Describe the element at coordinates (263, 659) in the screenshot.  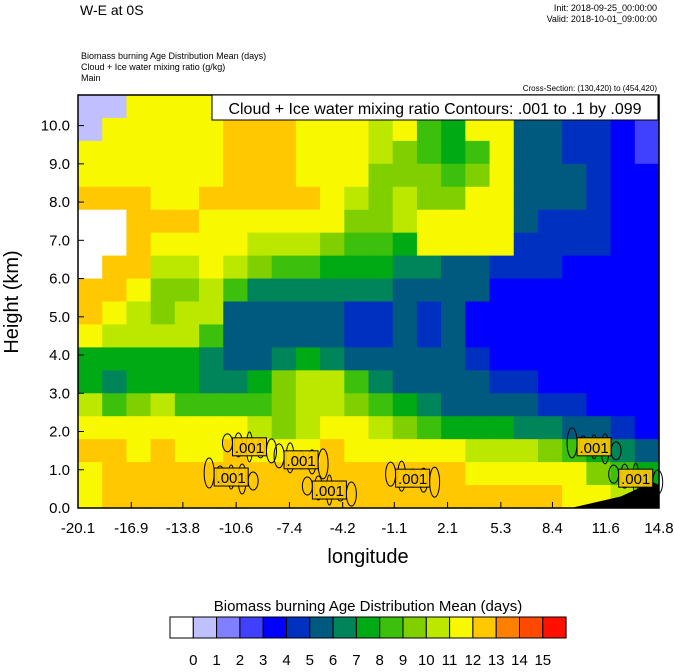
I see `colorbar-label: 3` at that location.